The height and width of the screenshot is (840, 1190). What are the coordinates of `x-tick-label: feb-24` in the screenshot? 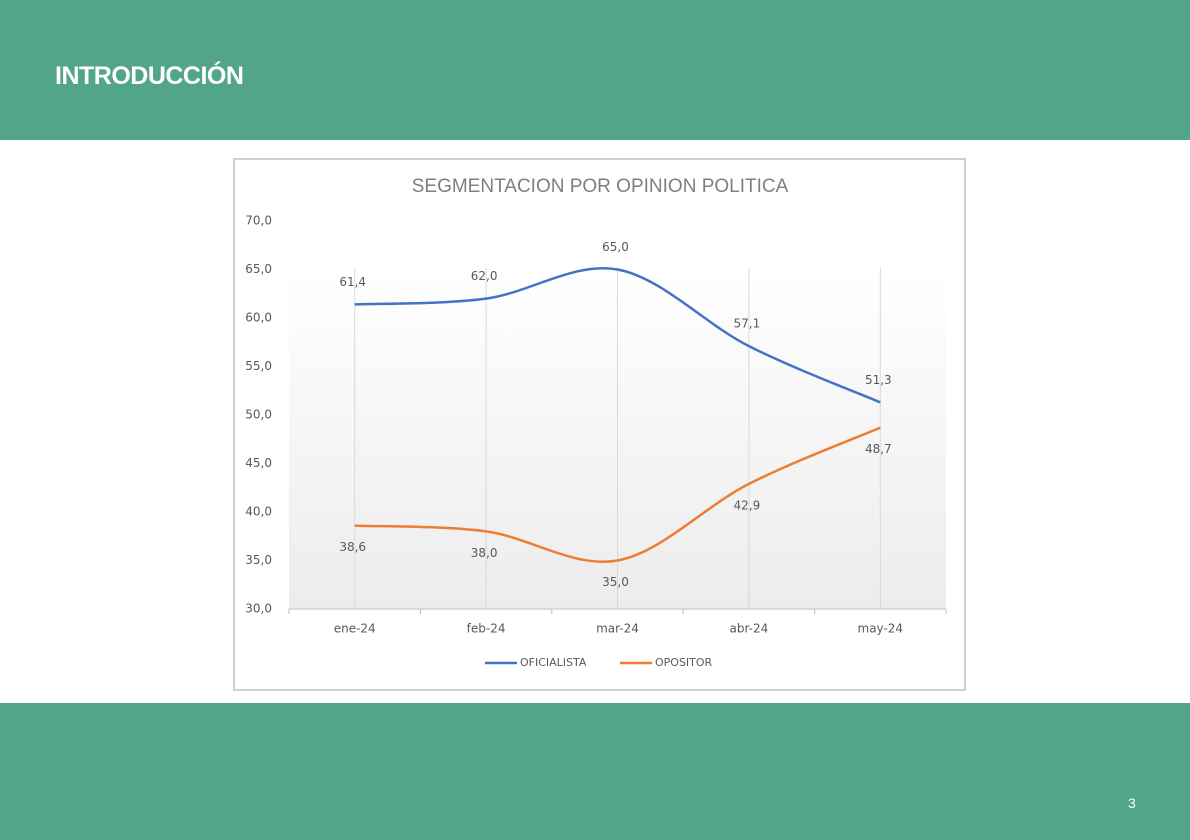 It's located at (486, 629).